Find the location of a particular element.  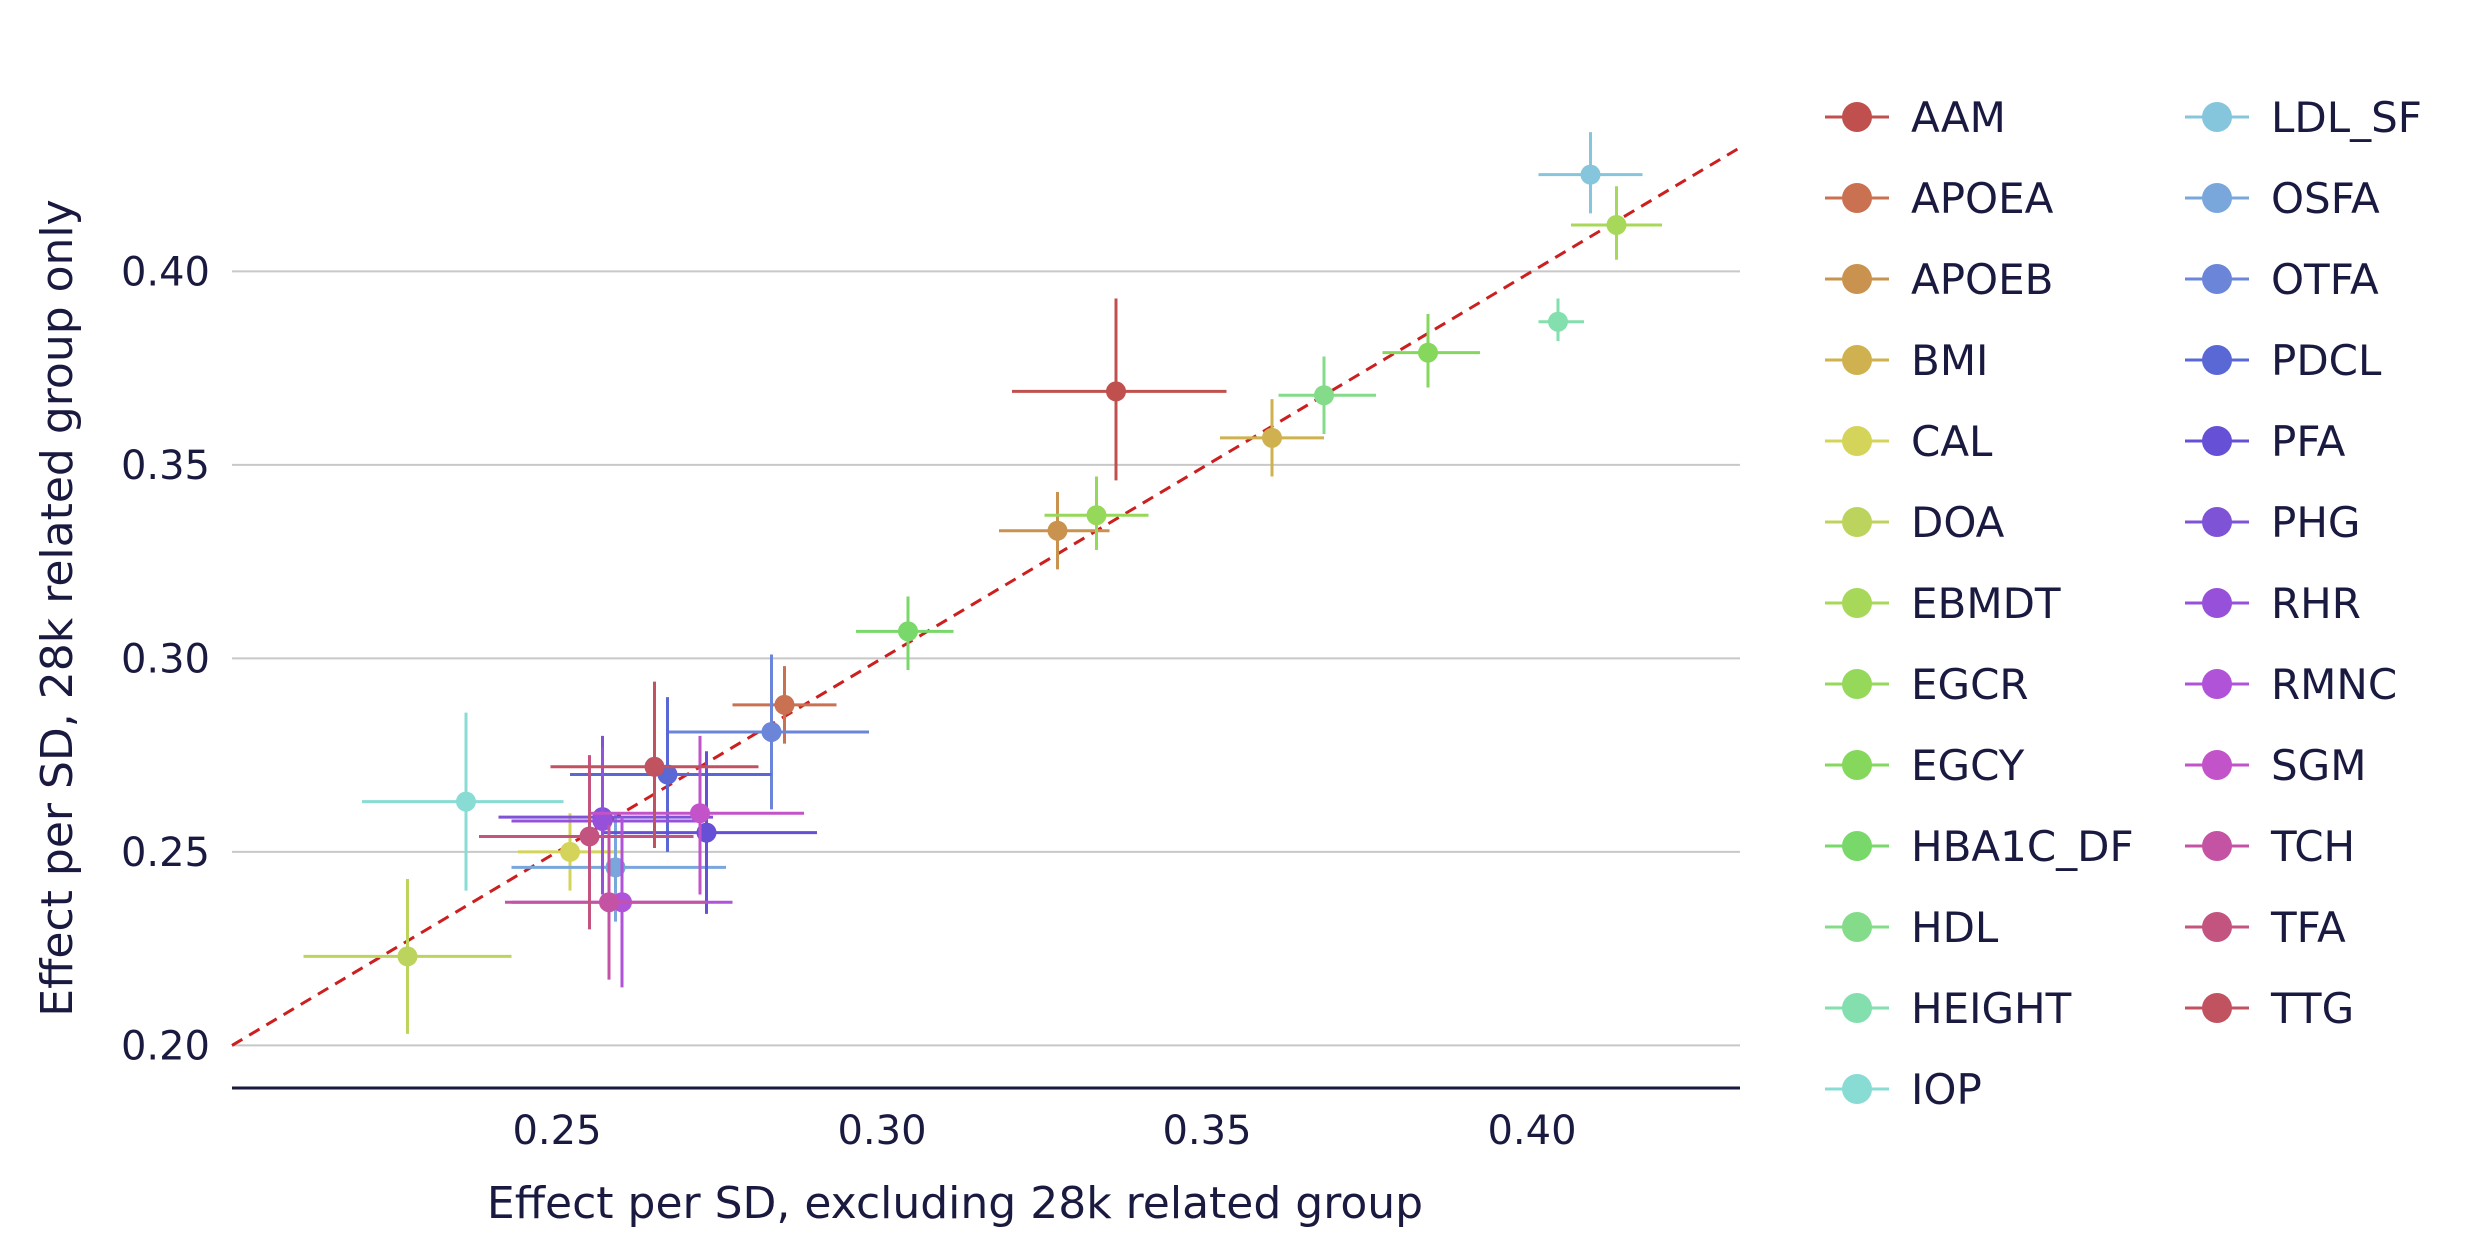

point-sgm is located at coordinates (696, 815).